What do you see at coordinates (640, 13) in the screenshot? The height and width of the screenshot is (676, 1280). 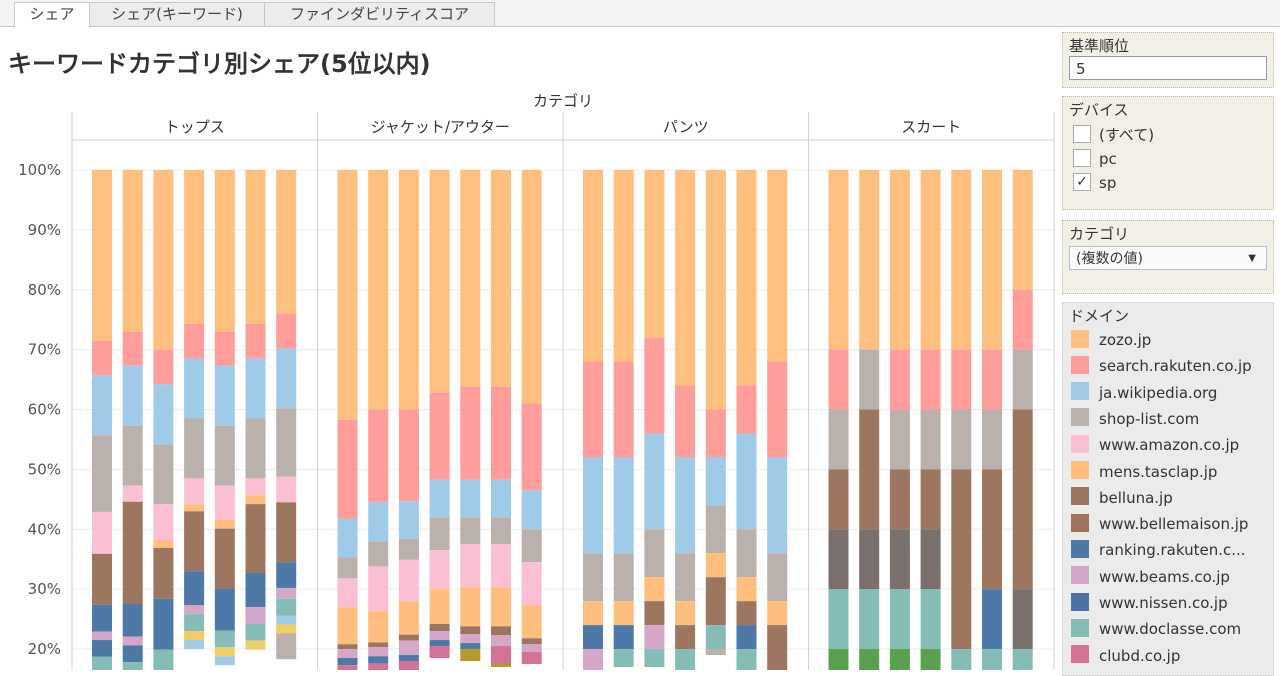 I see `tab-bar: シェア シェア(キーワード) ファインダビリティスコア` at bounding box center [640, 13].